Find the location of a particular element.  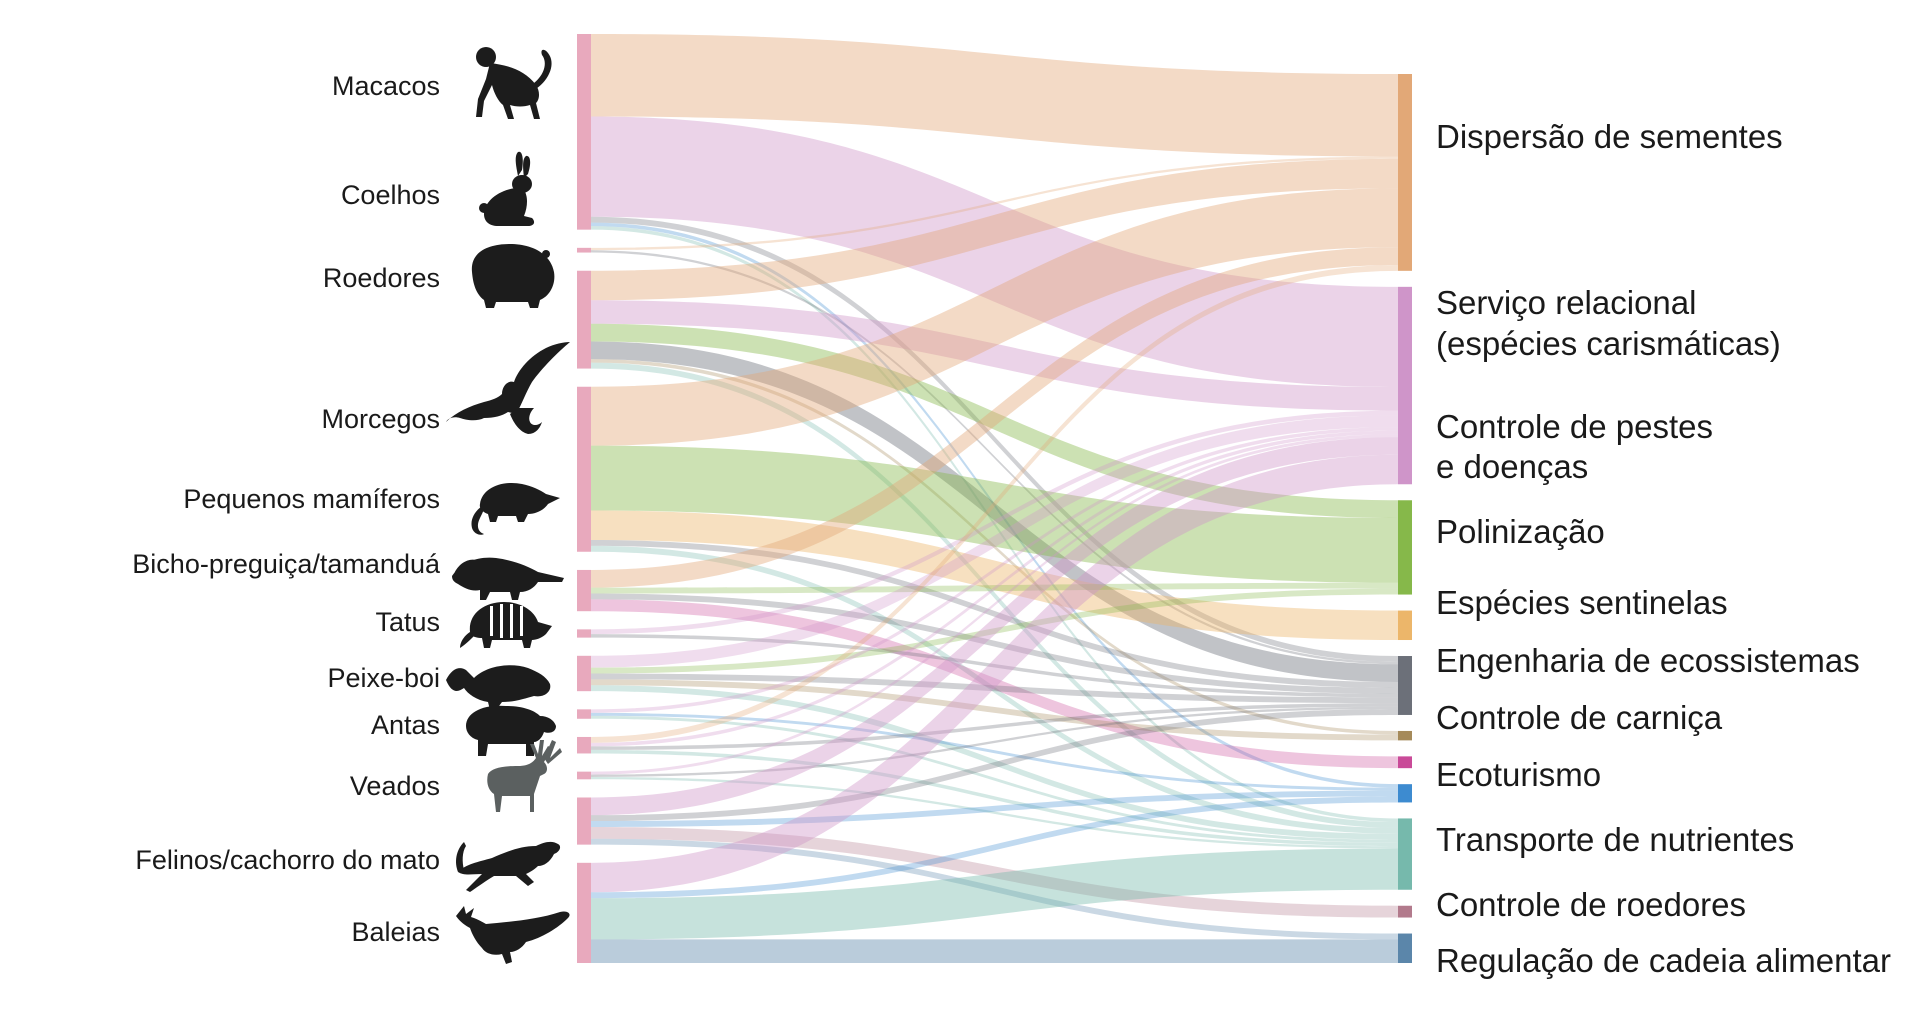

flow-macacos-to-dispersao is located at coordinates (994, 95).